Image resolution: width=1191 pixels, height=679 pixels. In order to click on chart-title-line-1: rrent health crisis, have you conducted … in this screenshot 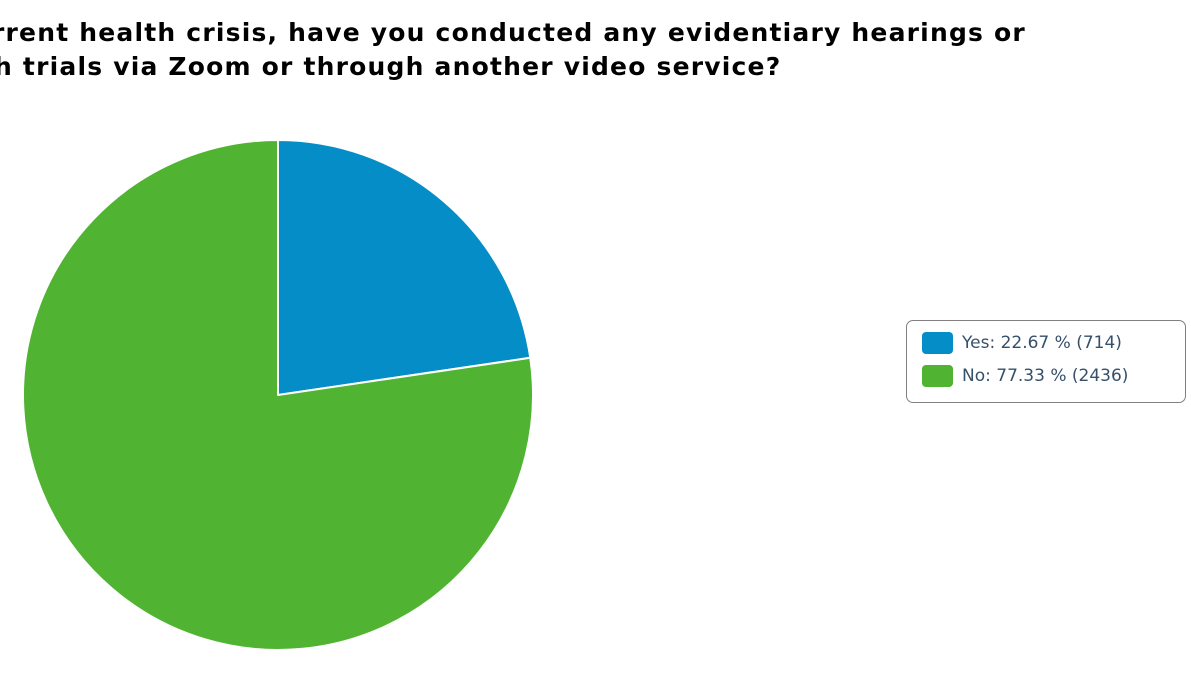, I will do `click(513, 32)`.